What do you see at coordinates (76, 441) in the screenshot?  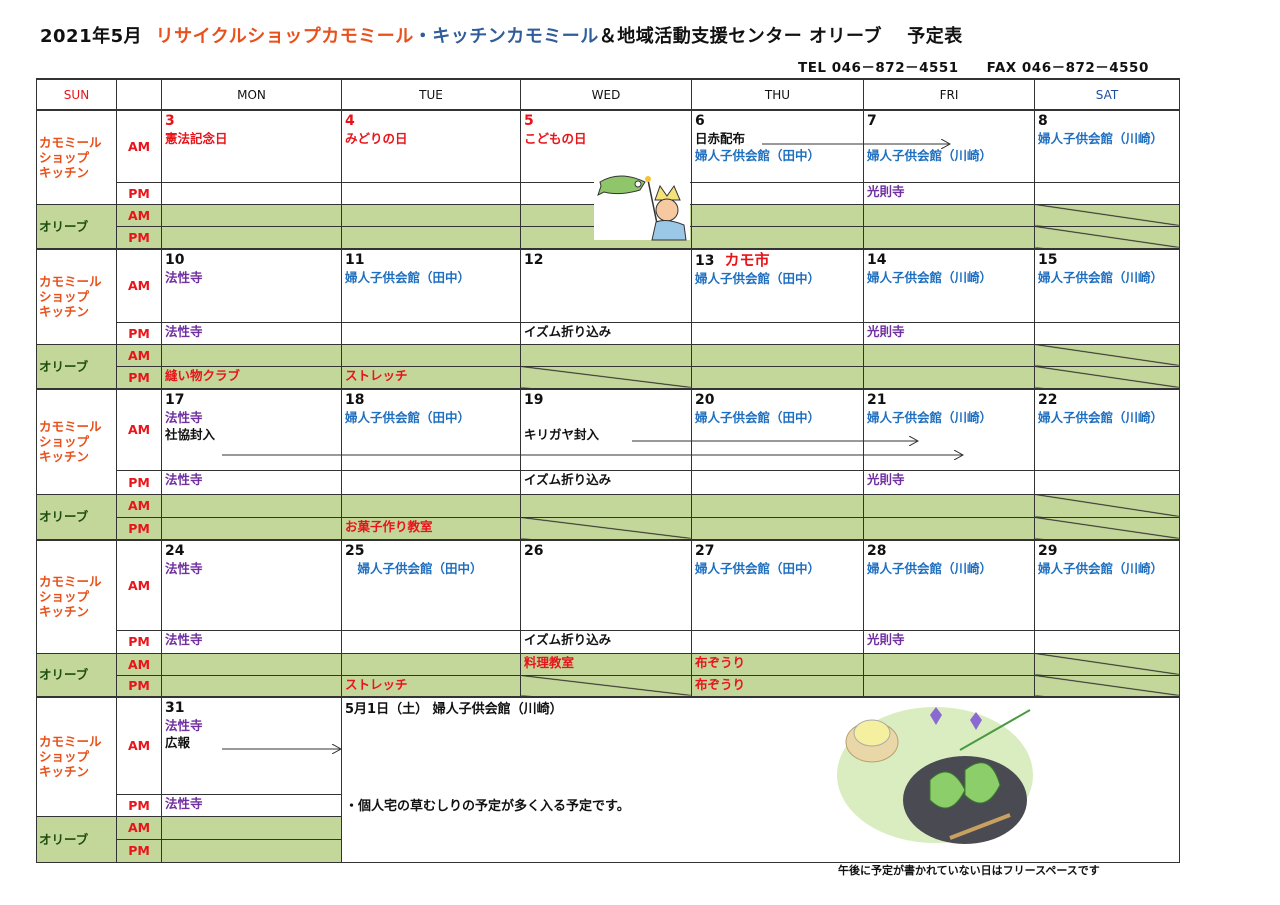 I see `row-label-kamomile: カモミール ショップ キッチン` at bounding box center [76, 441].